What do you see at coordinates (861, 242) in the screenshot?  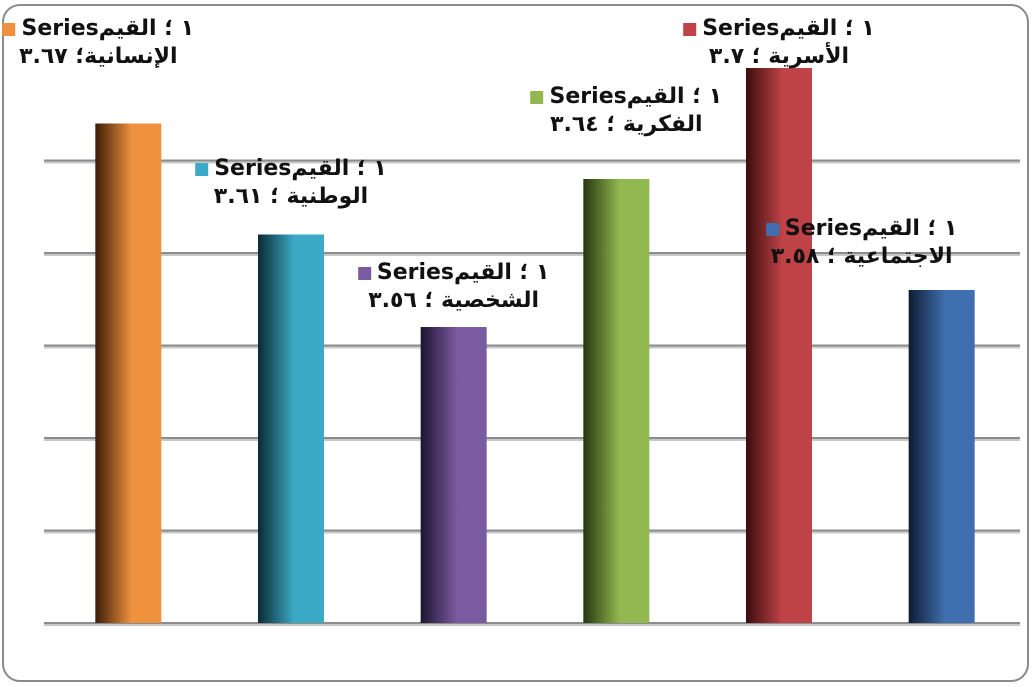 I see `data-label-6: Series١ ؛ القيم الاجتماعية ؛ ٣.٥٨` at bounding box center [861, 242].